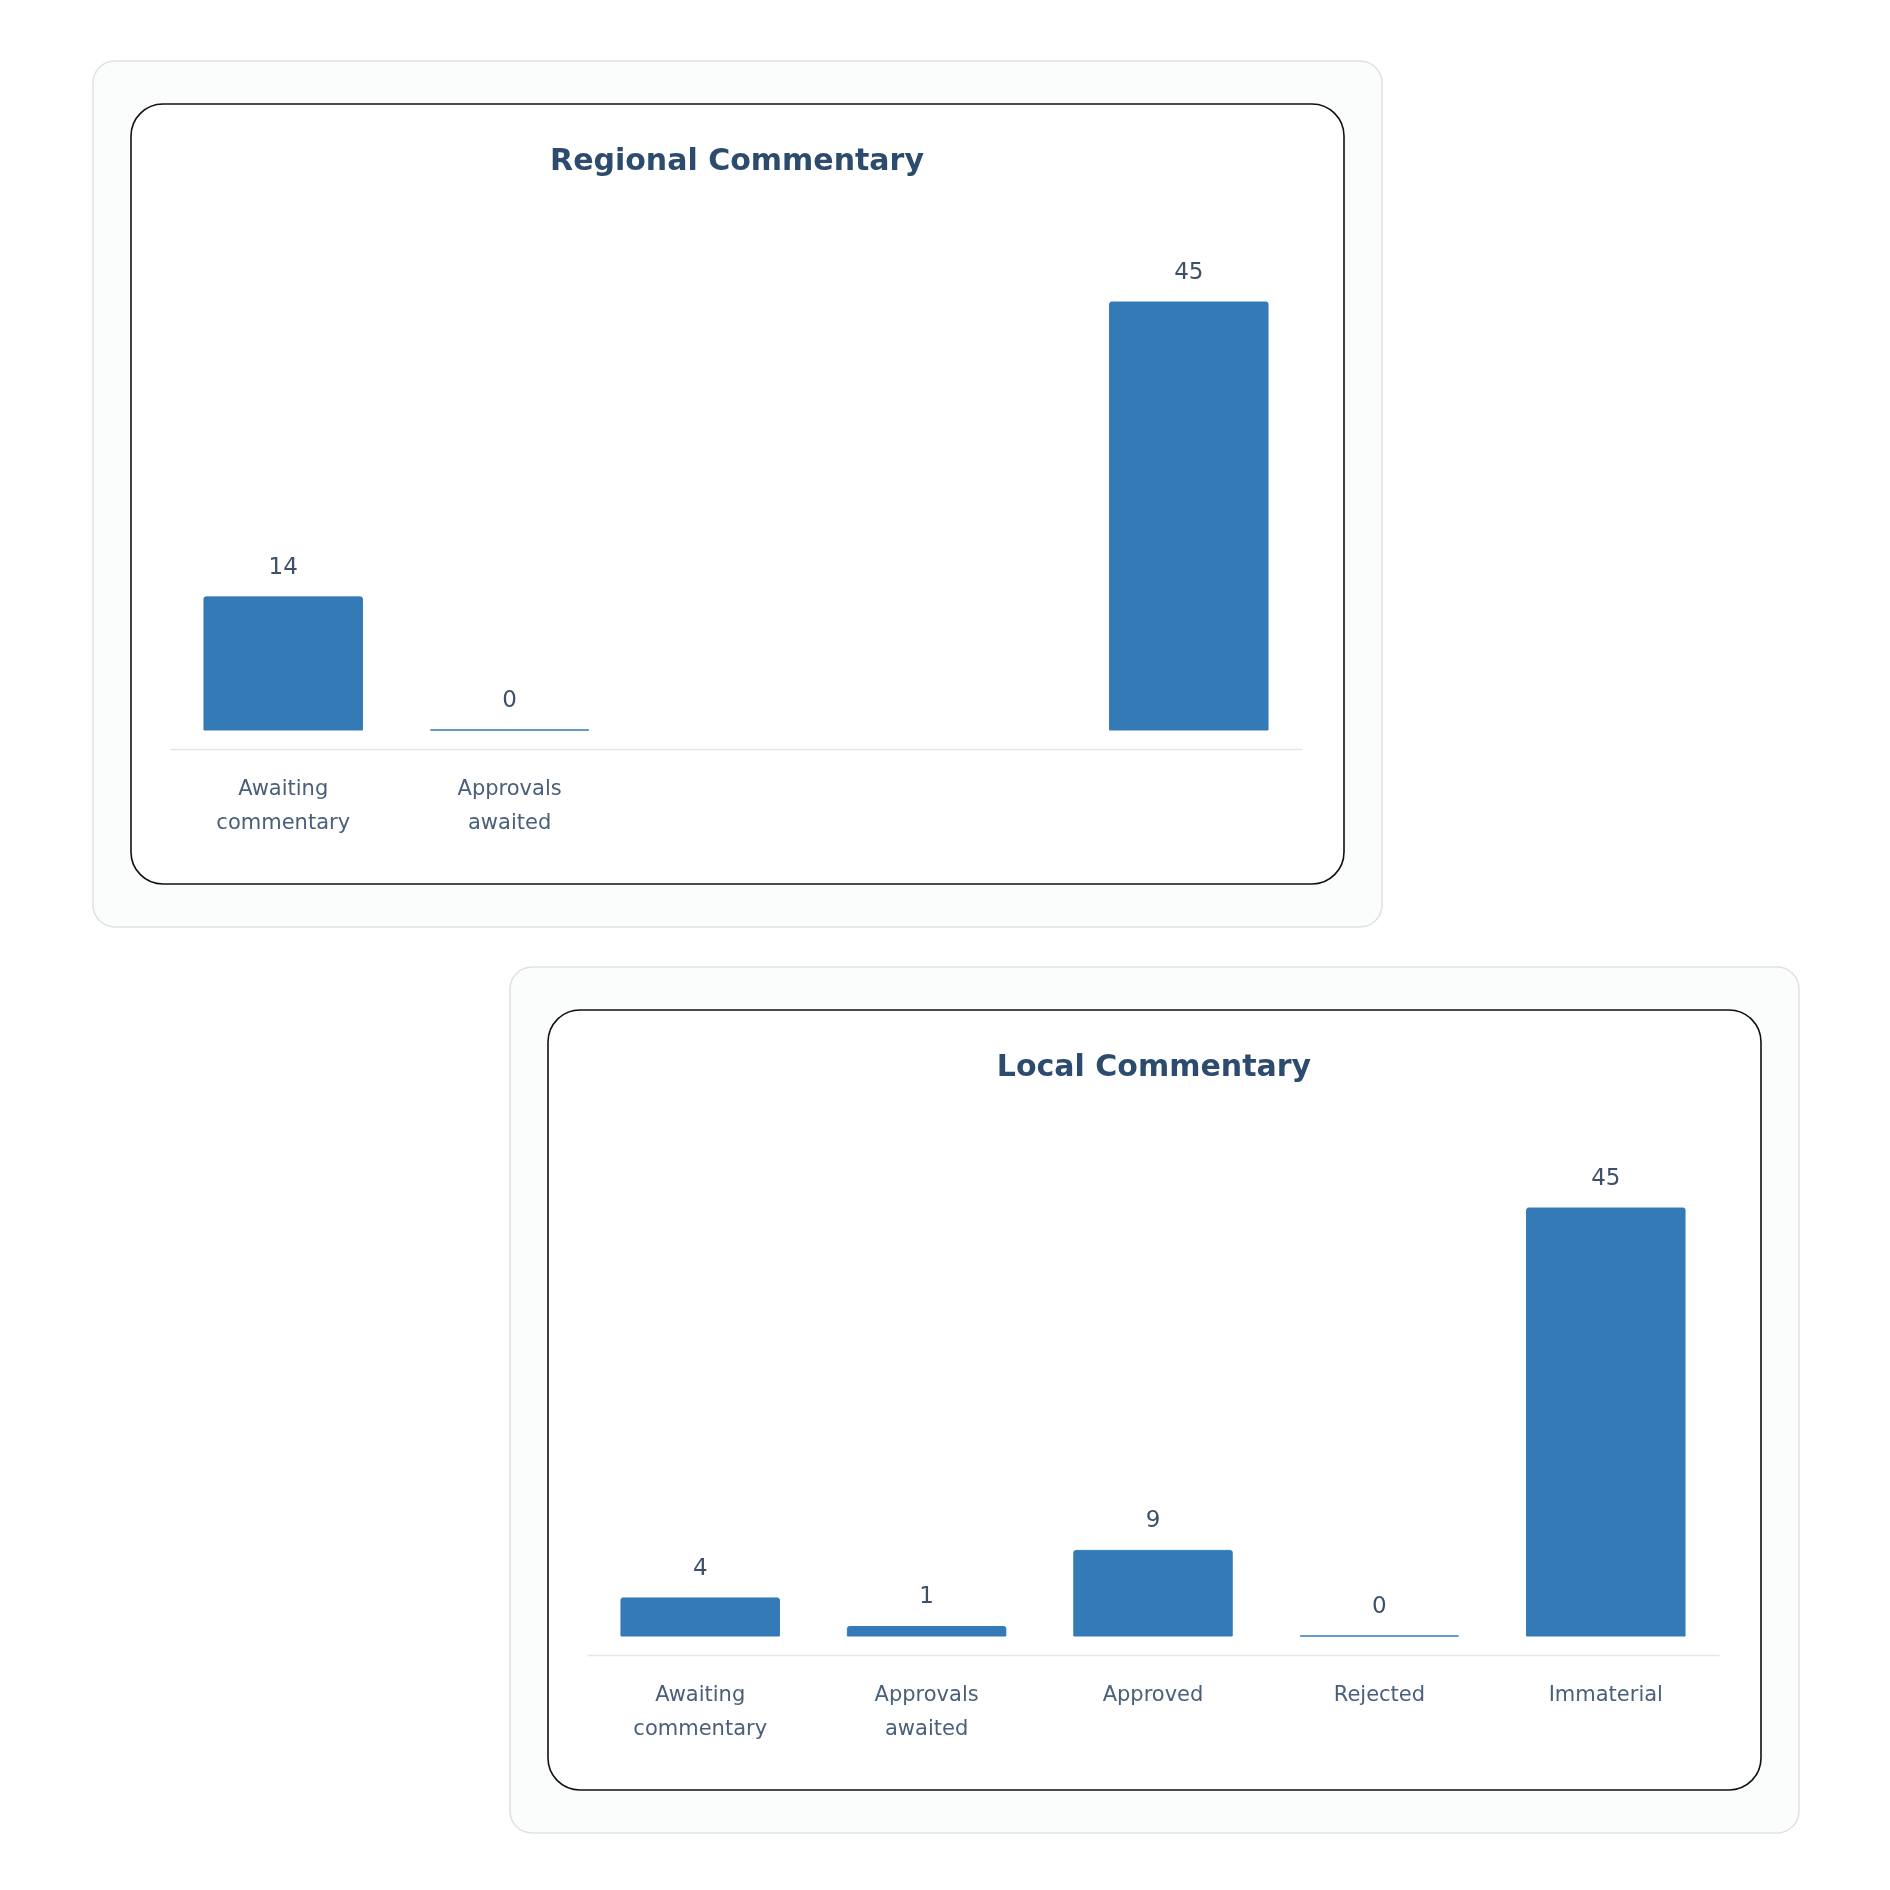  Describe the element at coordinates (926, 1595) in the screenshot. I see `data-label: 1` at that location.